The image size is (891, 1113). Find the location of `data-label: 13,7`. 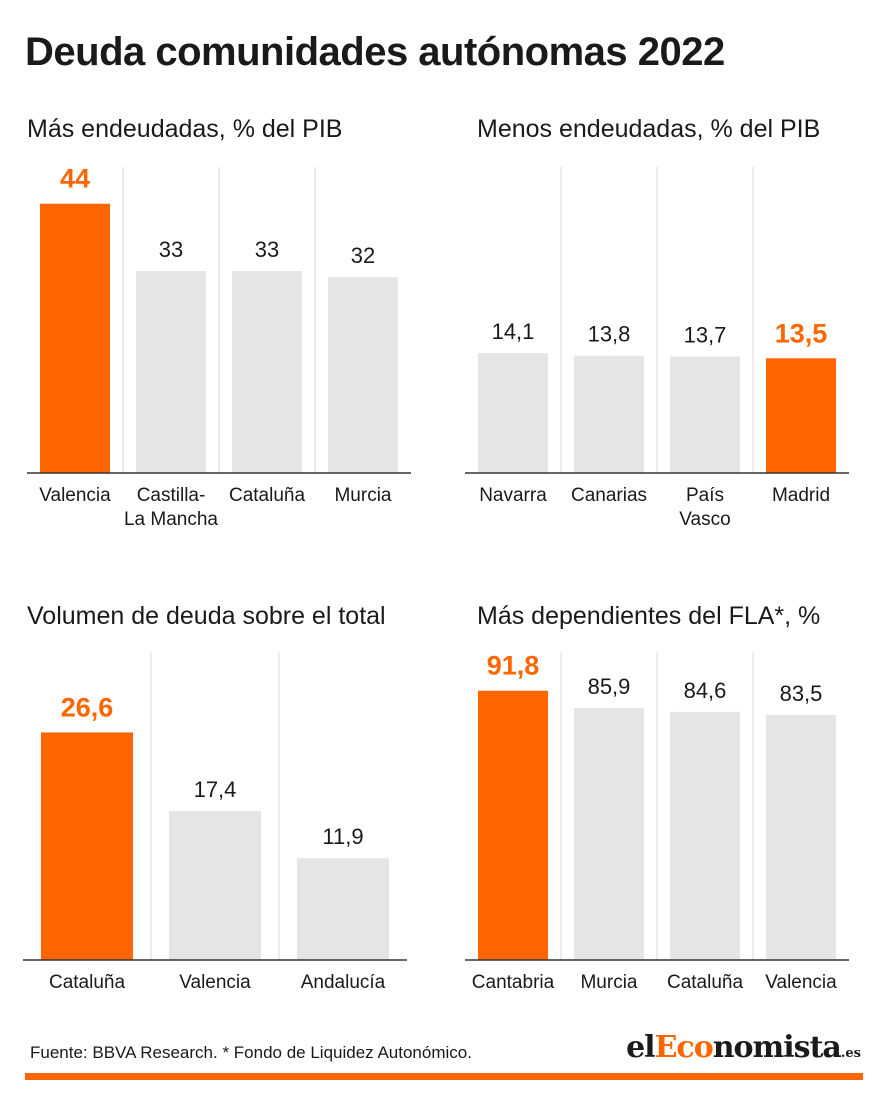

data-label: 13,7 is located at coordinates (705, 335).